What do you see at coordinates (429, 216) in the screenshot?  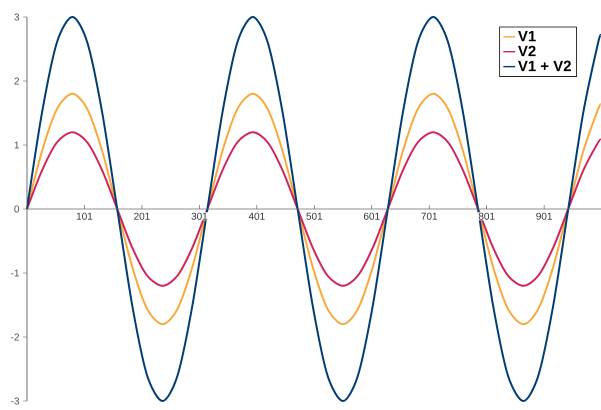 I see `x-tick-label: 701` at bounding box center [429, 216].